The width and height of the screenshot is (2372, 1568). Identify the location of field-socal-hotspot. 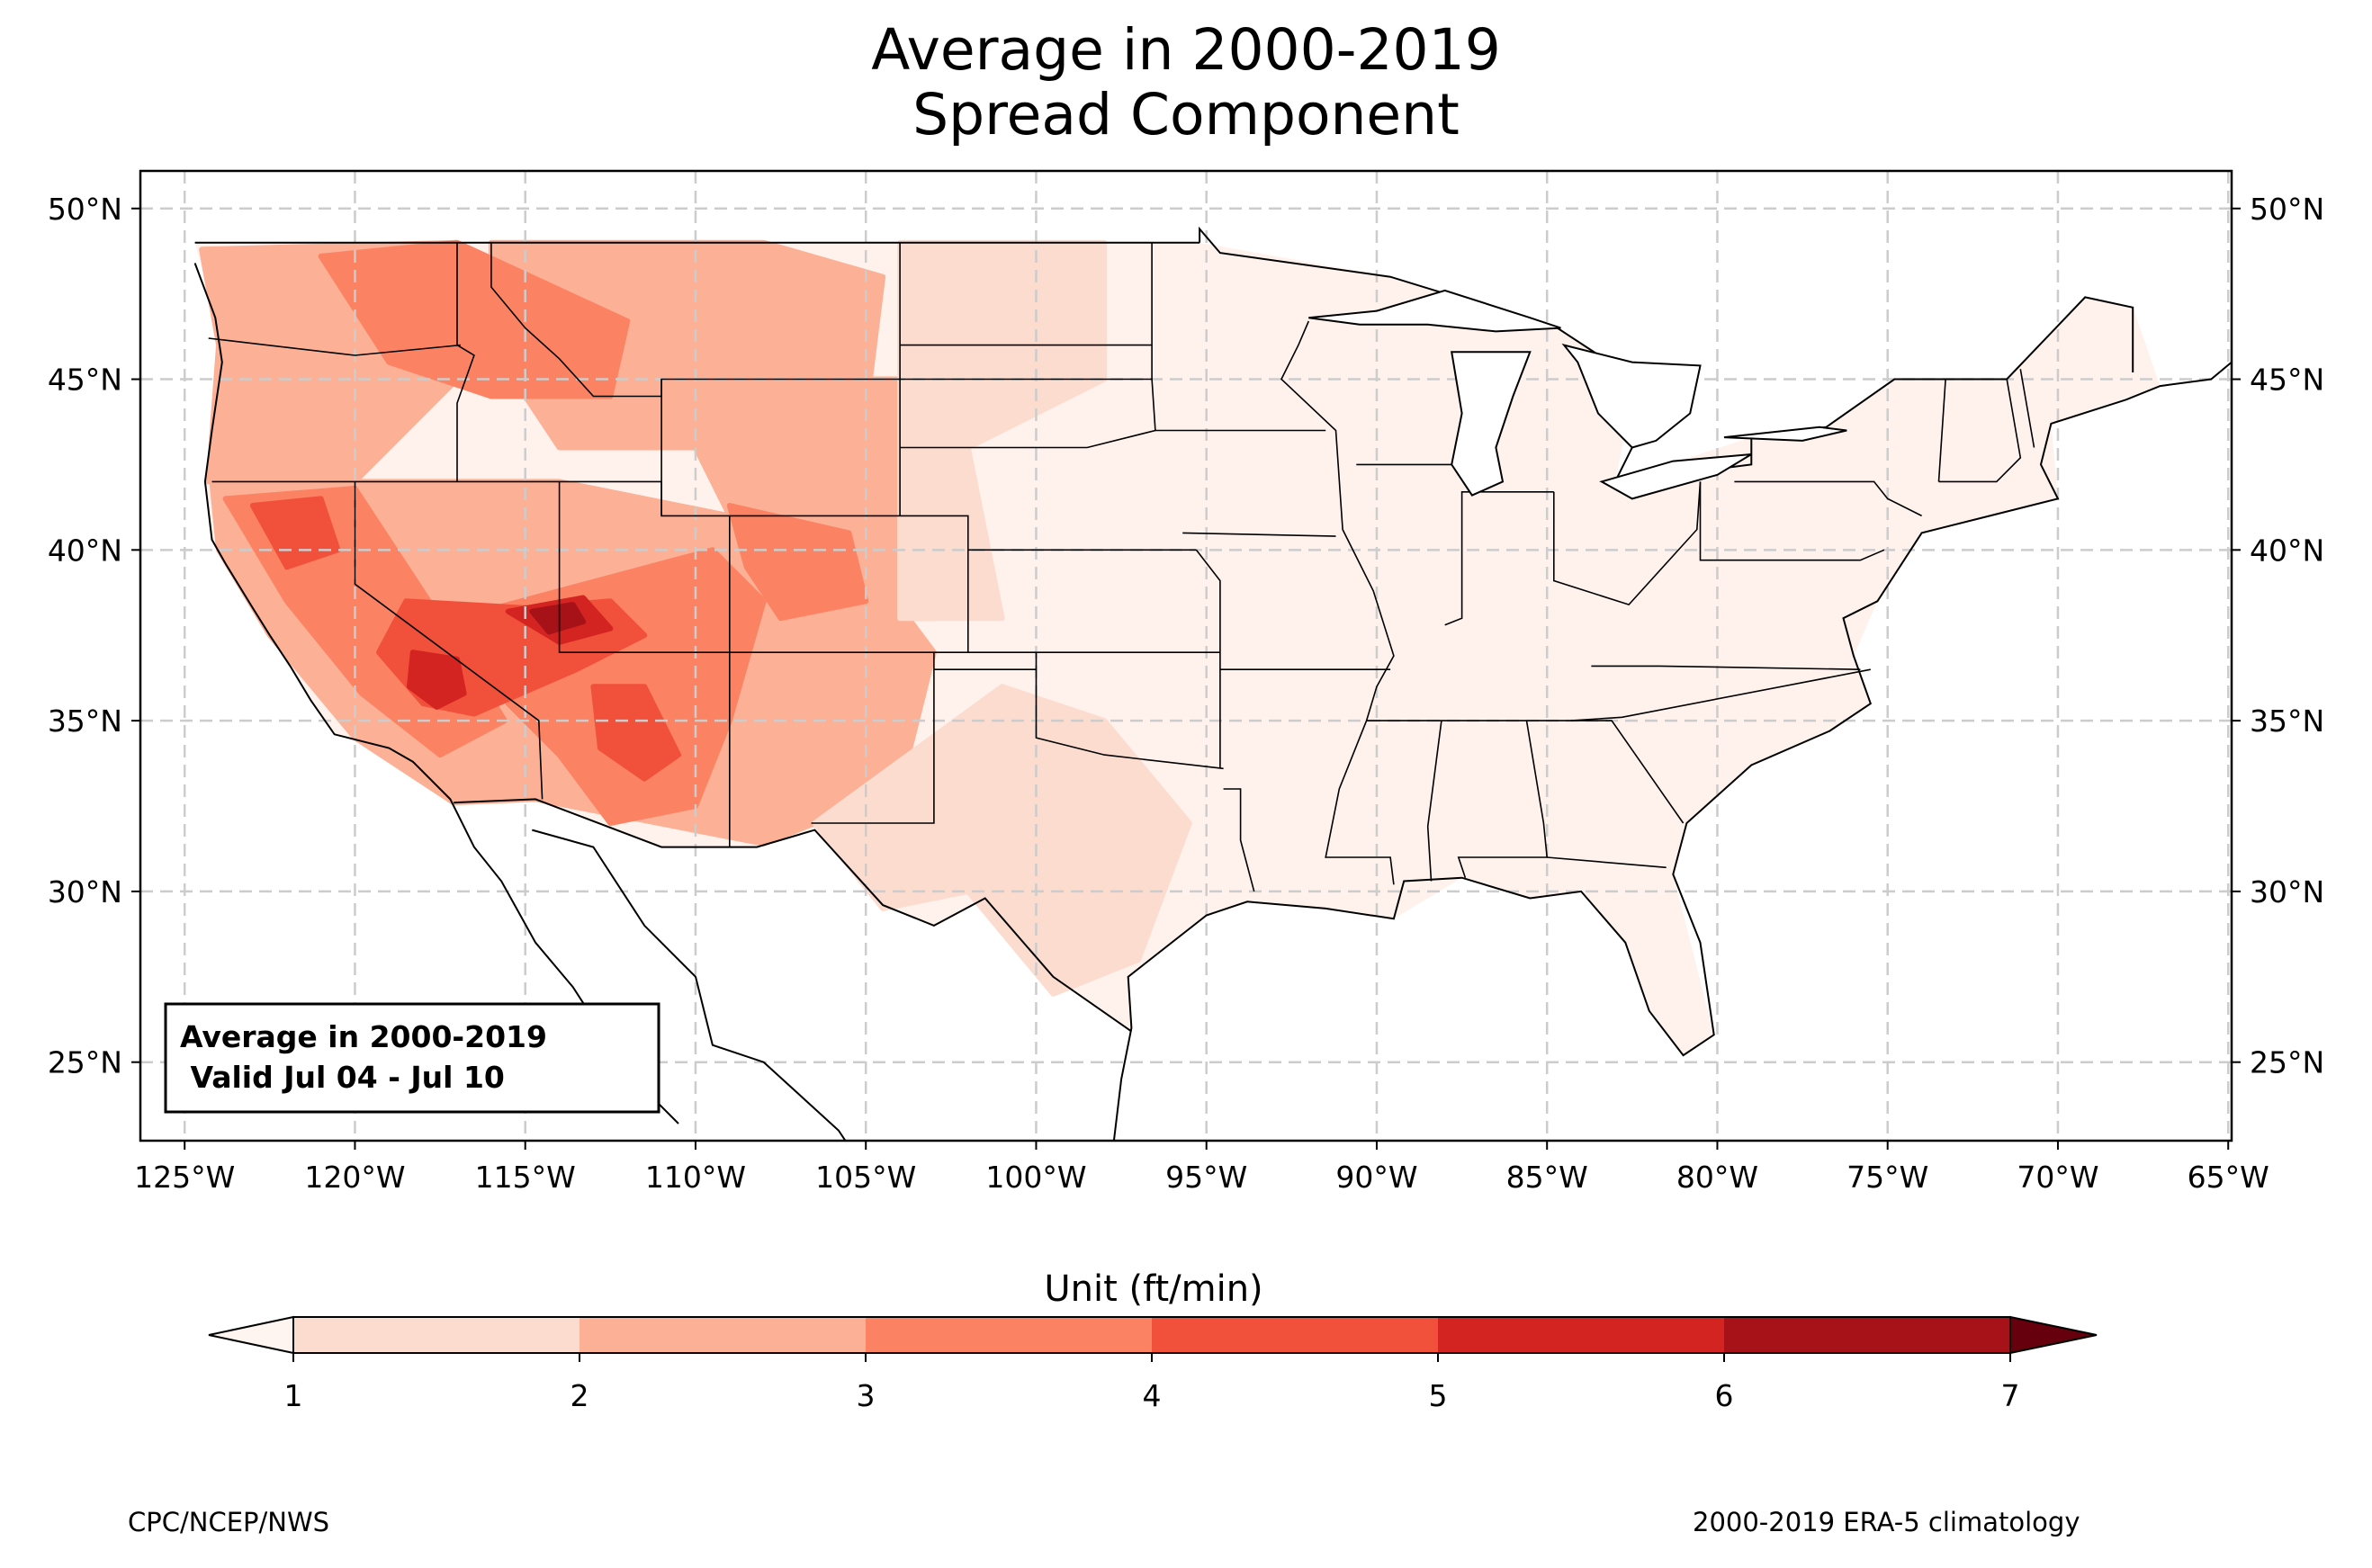
(437, 680).